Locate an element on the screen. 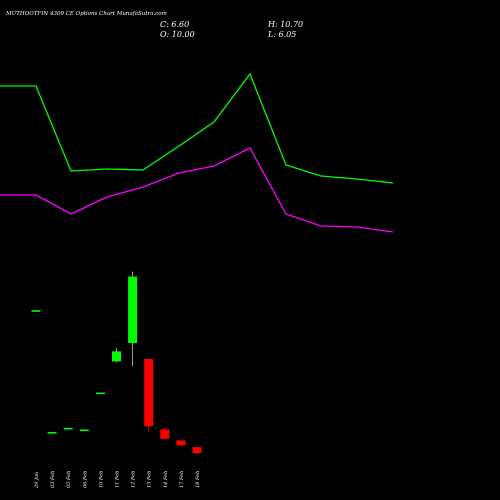 The image size is (500, 500). candlesticks is located at coordinates (116, 362).